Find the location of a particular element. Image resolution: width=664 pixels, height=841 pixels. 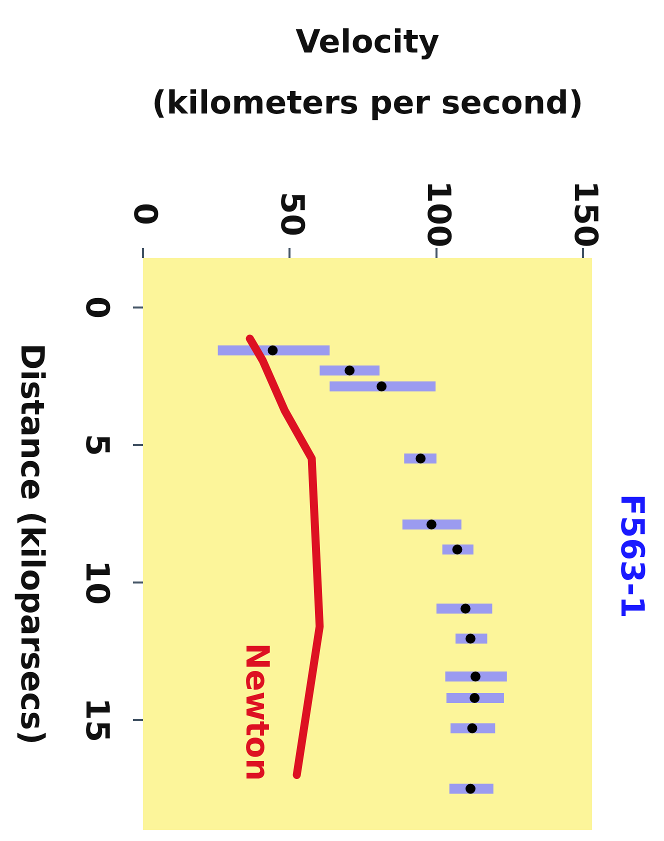

y-tick-label: 15 is located at coordinates (97, 720).